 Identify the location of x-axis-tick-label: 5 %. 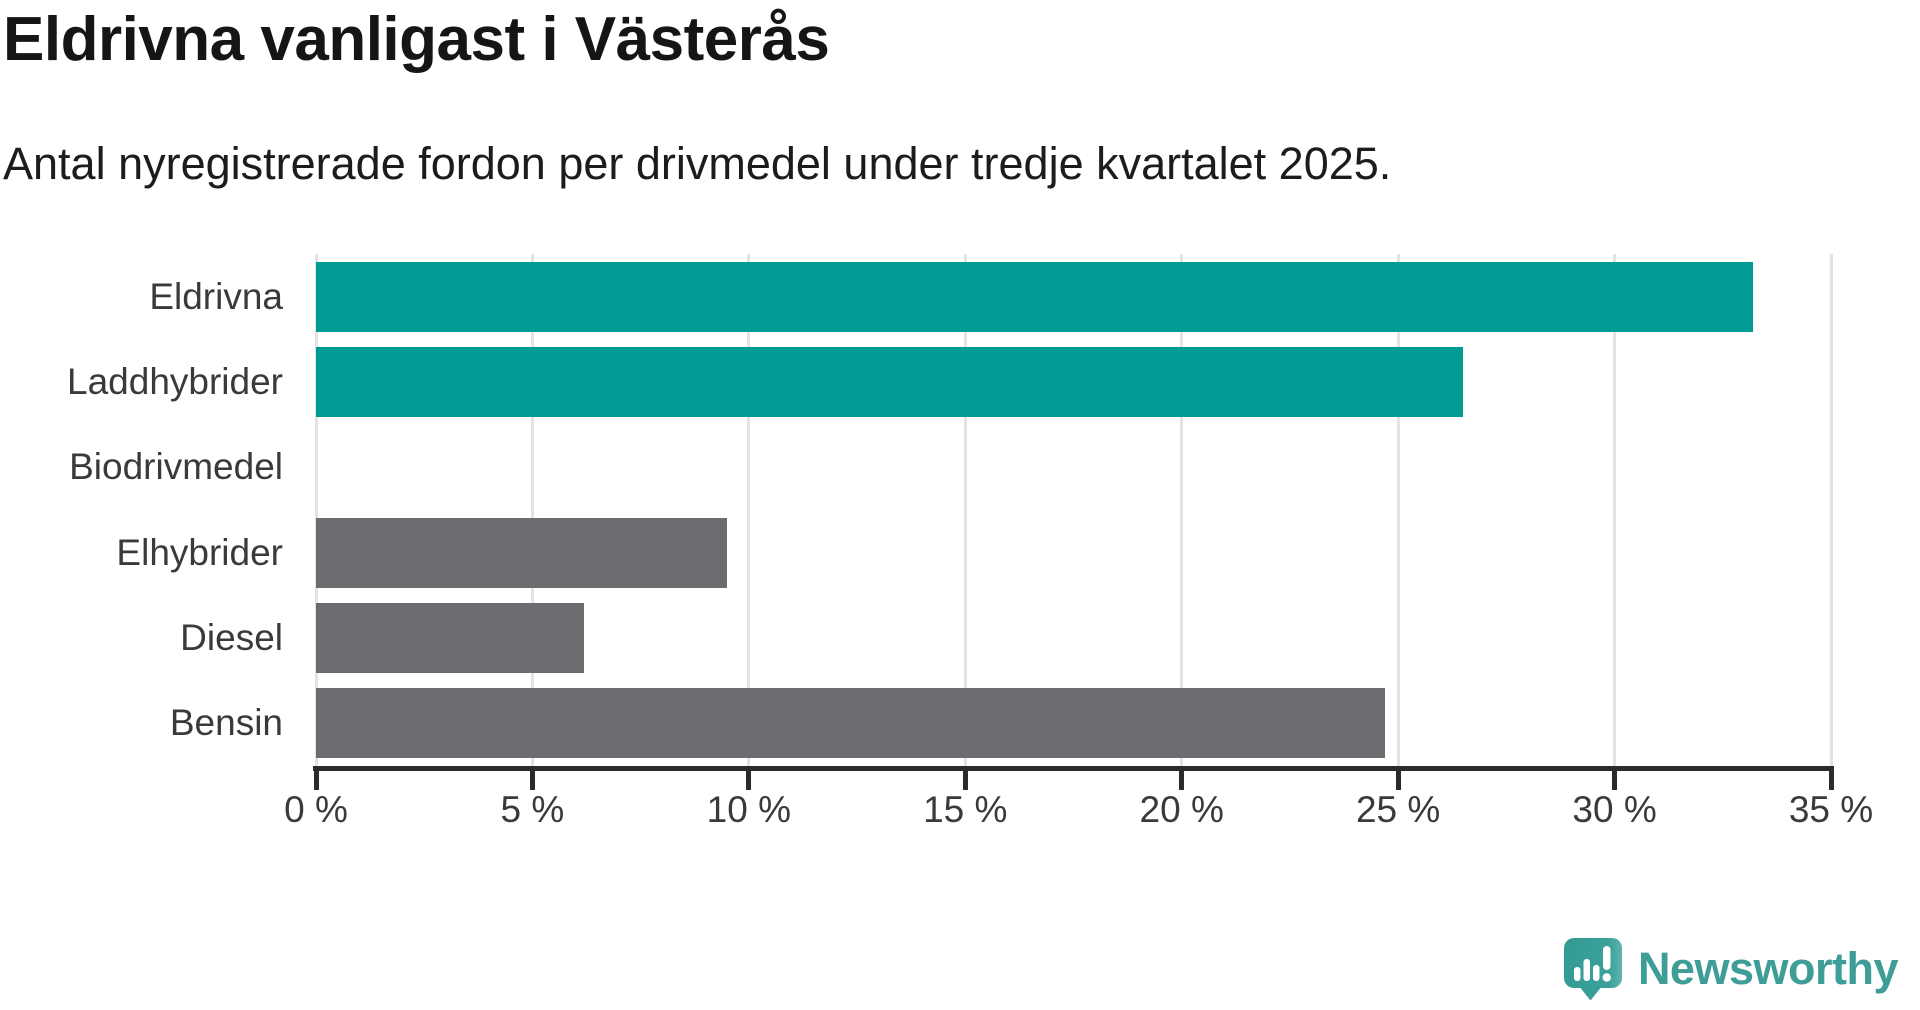
(532, 809).